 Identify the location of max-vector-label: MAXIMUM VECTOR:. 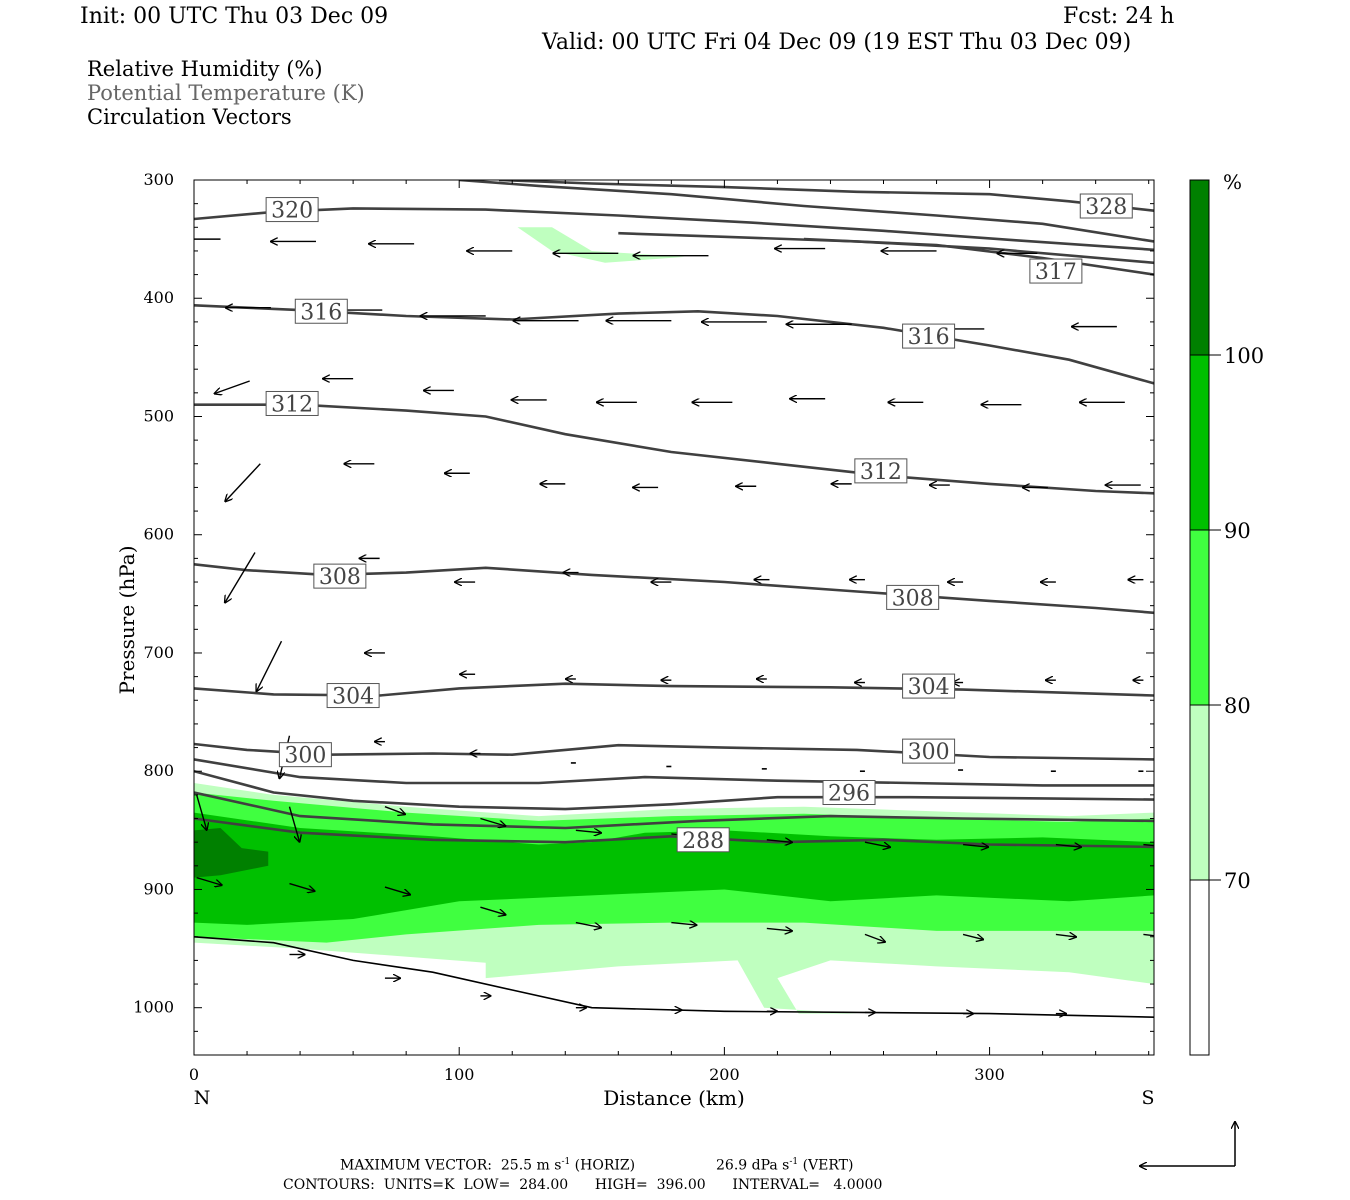
(416, 1165).